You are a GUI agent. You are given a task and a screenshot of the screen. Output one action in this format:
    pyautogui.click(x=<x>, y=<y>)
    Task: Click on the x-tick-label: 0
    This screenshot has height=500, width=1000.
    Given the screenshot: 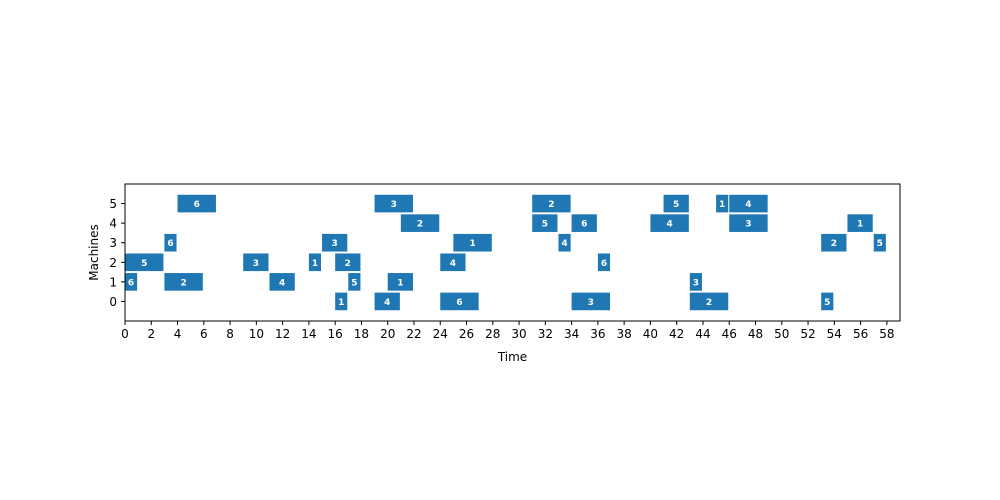 What is the action you would take?
    pyautogui.click(x=125, y=334)
    